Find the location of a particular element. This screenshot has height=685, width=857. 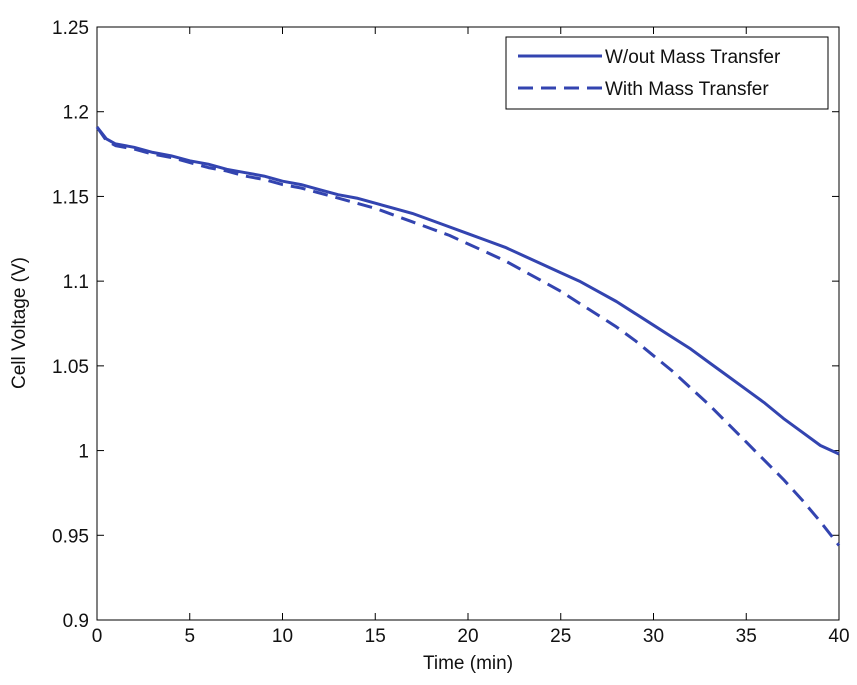

x-axis-label: Time (min) is located at coordinates (468, 663).